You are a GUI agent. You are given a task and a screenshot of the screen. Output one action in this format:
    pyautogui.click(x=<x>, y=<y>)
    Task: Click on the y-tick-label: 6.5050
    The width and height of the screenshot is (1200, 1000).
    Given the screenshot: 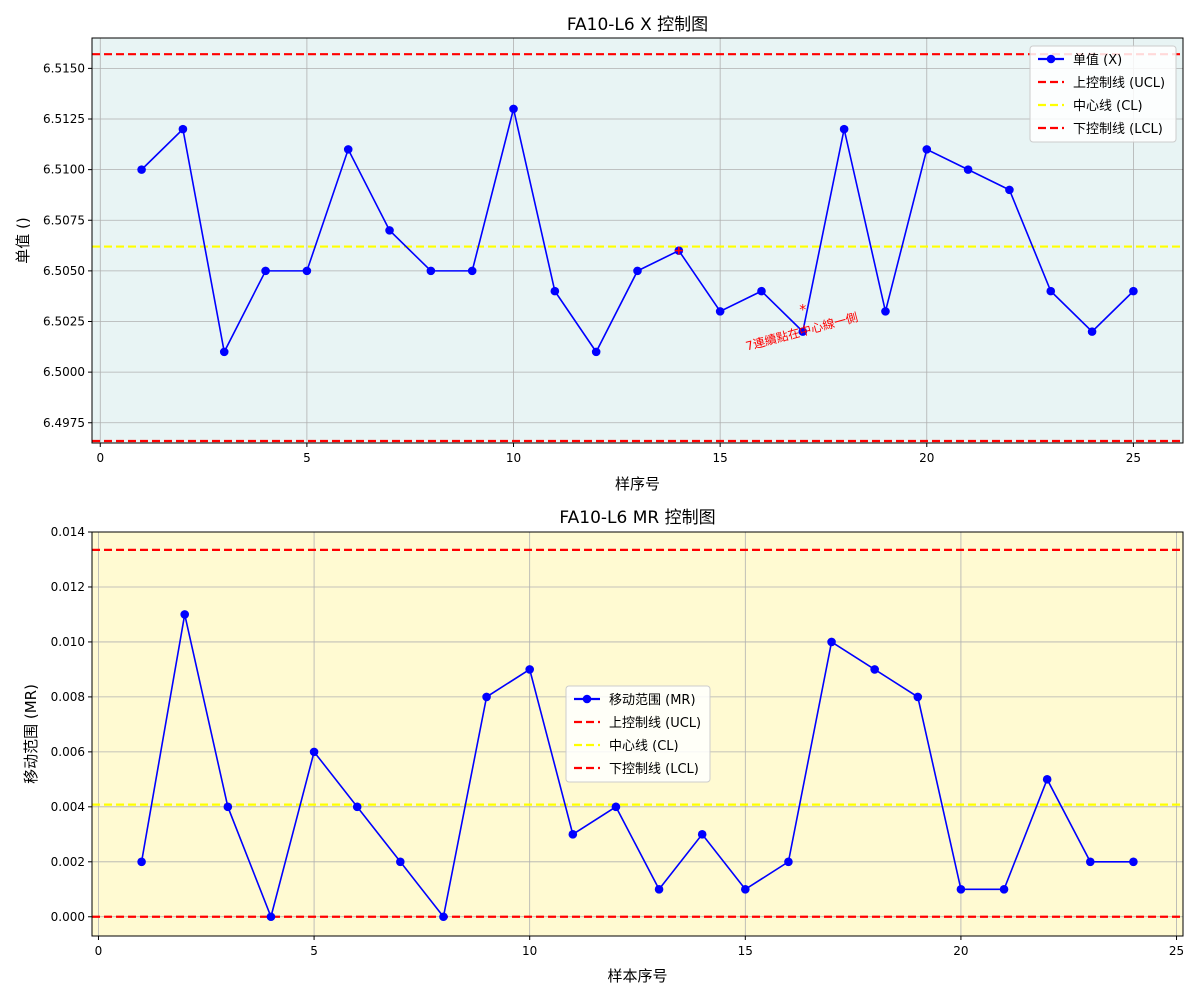 What is the action you would take?
    pyautogui.click(x=64, y=271)
    